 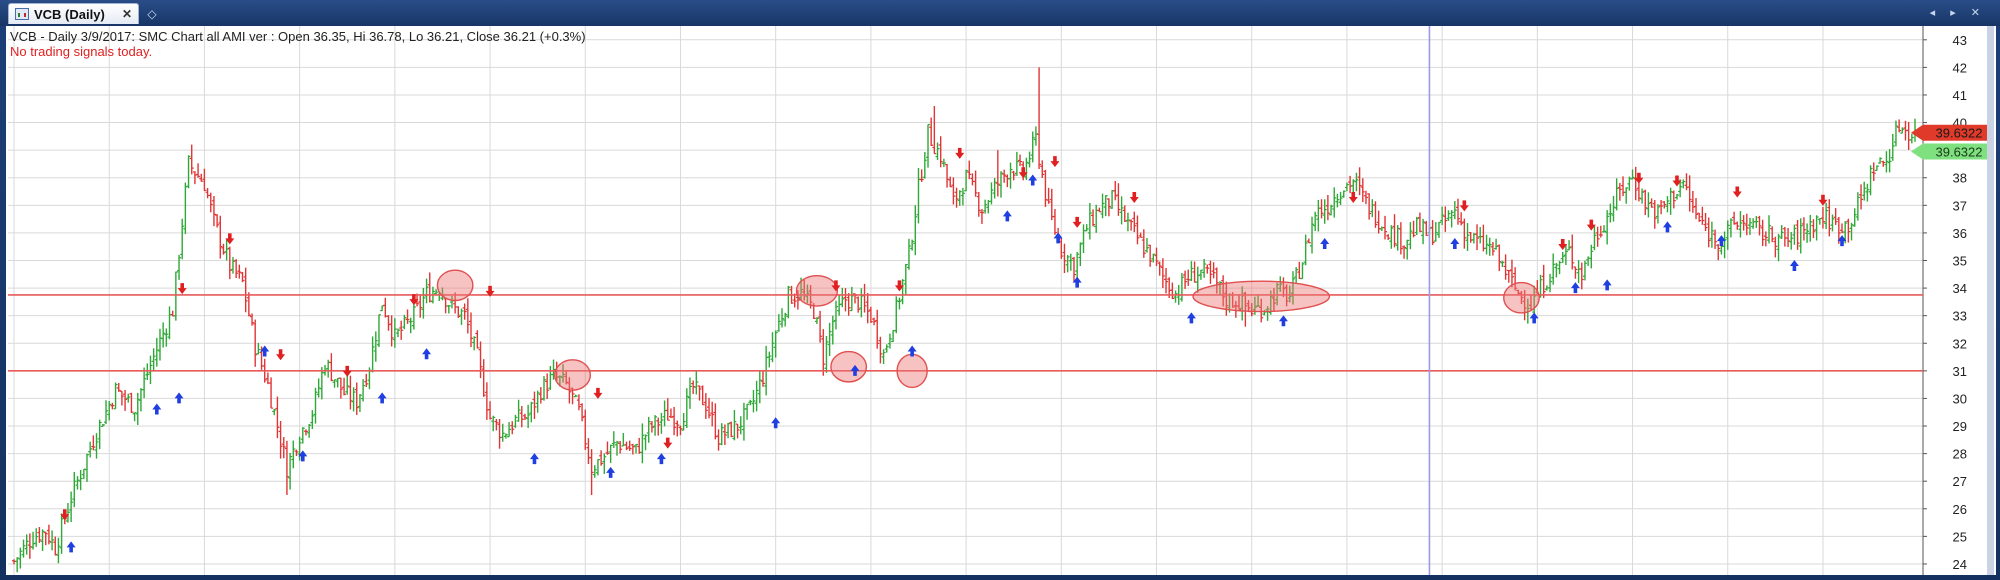 I want to click on price-tick-label: 34, so click(x=1960, y=288).